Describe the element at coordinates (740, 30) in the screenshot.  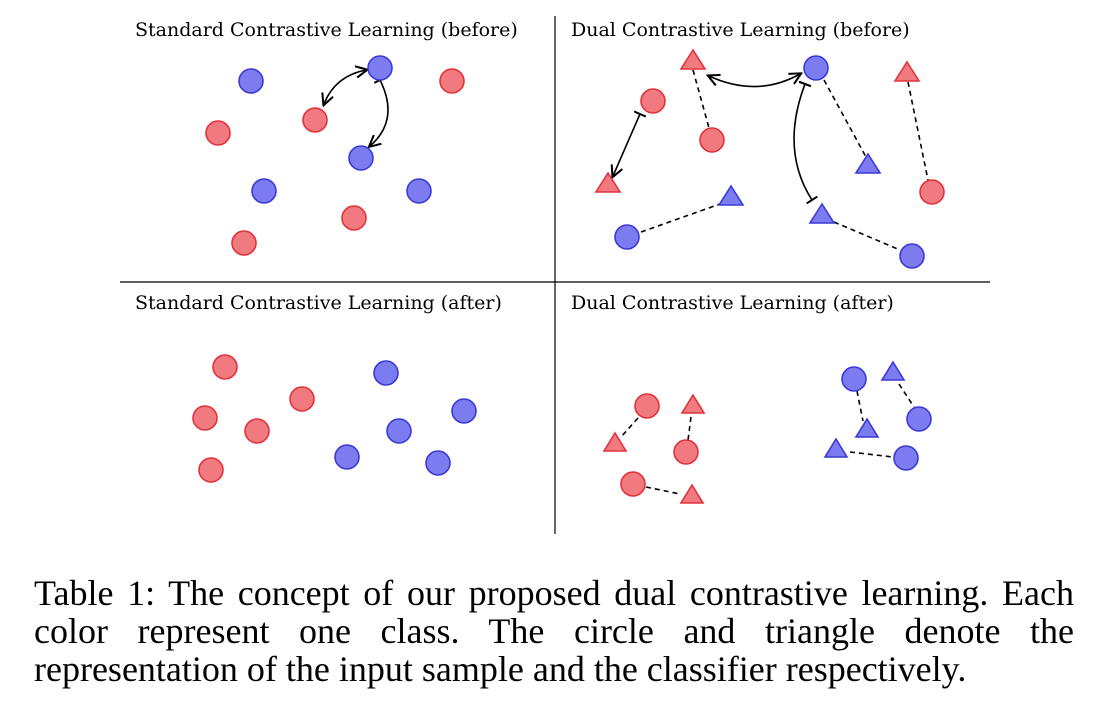
I see `panel-title-dual-before: Dual Contrastive Learning (before)` at that location.